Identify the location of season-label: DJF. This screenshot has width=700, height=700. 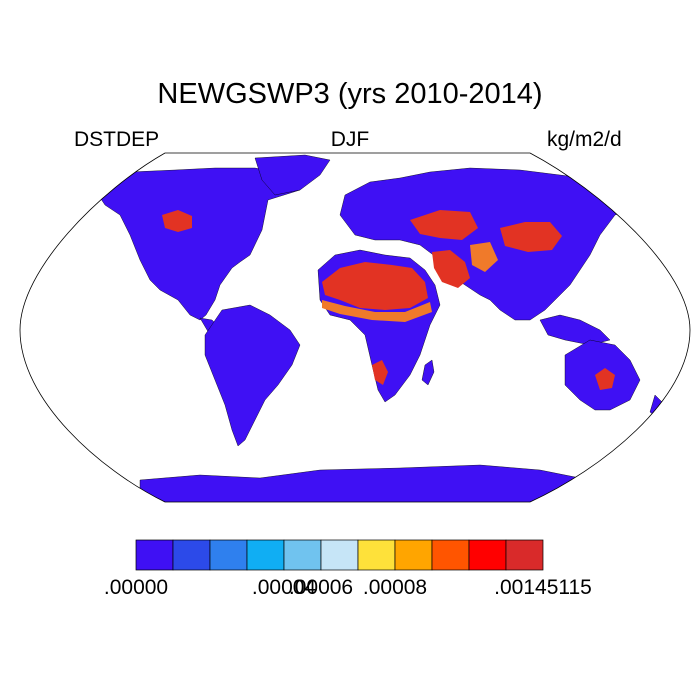
(350, 139).